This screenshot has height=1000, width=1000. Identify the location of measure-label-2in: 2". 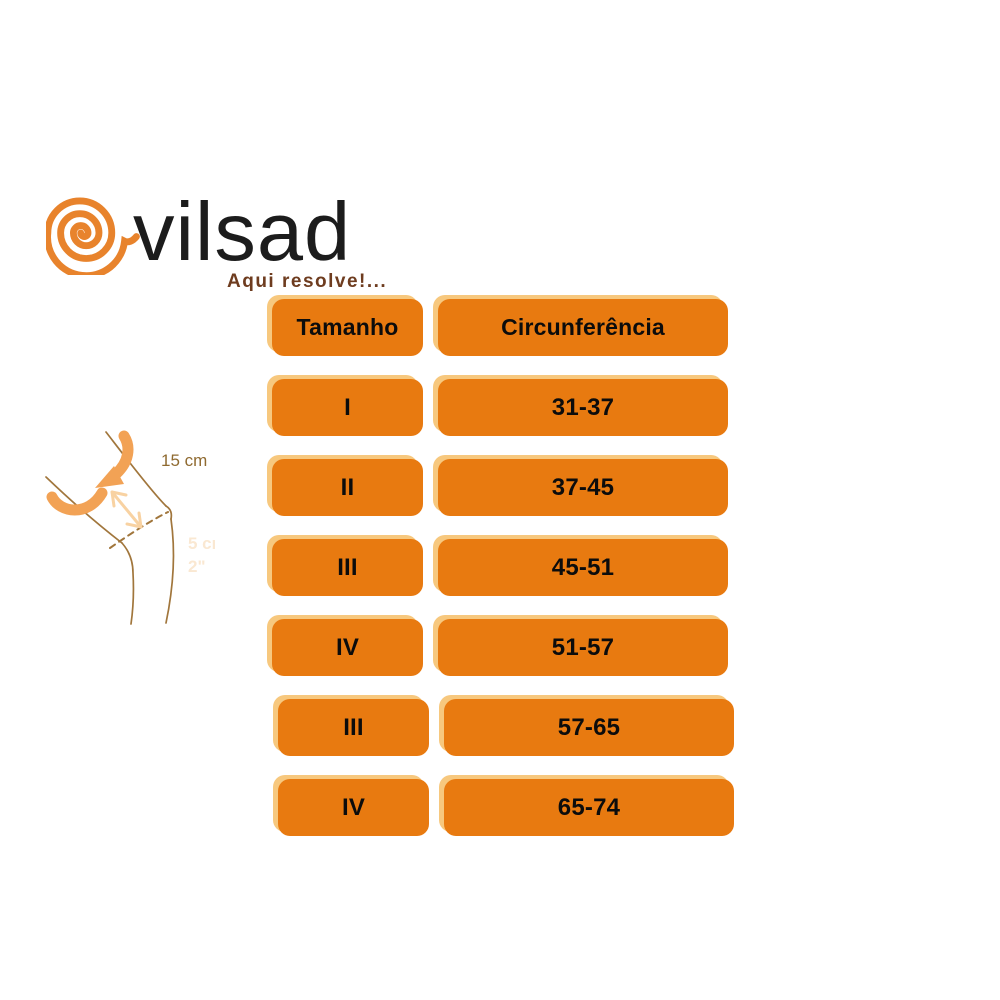
(197, 566).